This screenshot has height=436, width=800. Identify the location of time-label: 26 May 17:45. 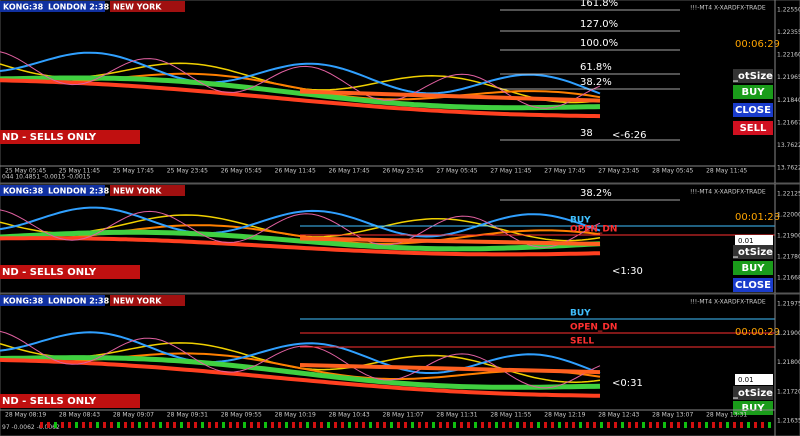
(349, 171).